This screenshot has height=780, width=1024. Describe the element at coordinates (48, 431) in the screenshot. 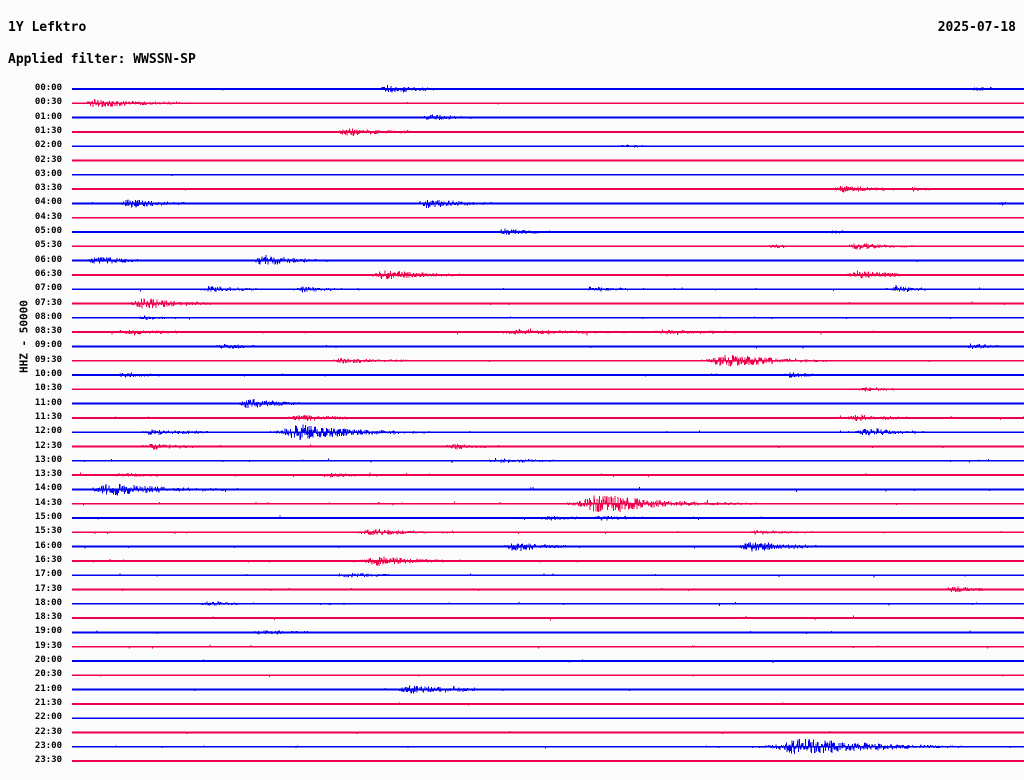

I see `time-label-1200: 12:00` at that location.